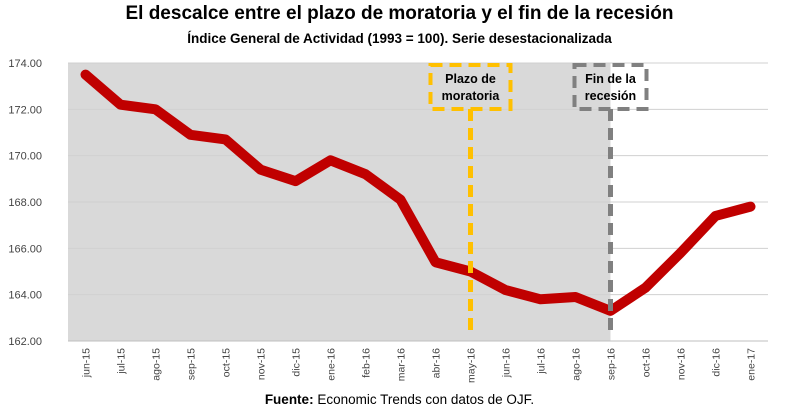 Image resolution: width=799 pixels, height=413 pixels. What do you see at coordinates (610, 96) in the screenshot?
I see `annotation-label: recesión` at bounding box center [610, 96].